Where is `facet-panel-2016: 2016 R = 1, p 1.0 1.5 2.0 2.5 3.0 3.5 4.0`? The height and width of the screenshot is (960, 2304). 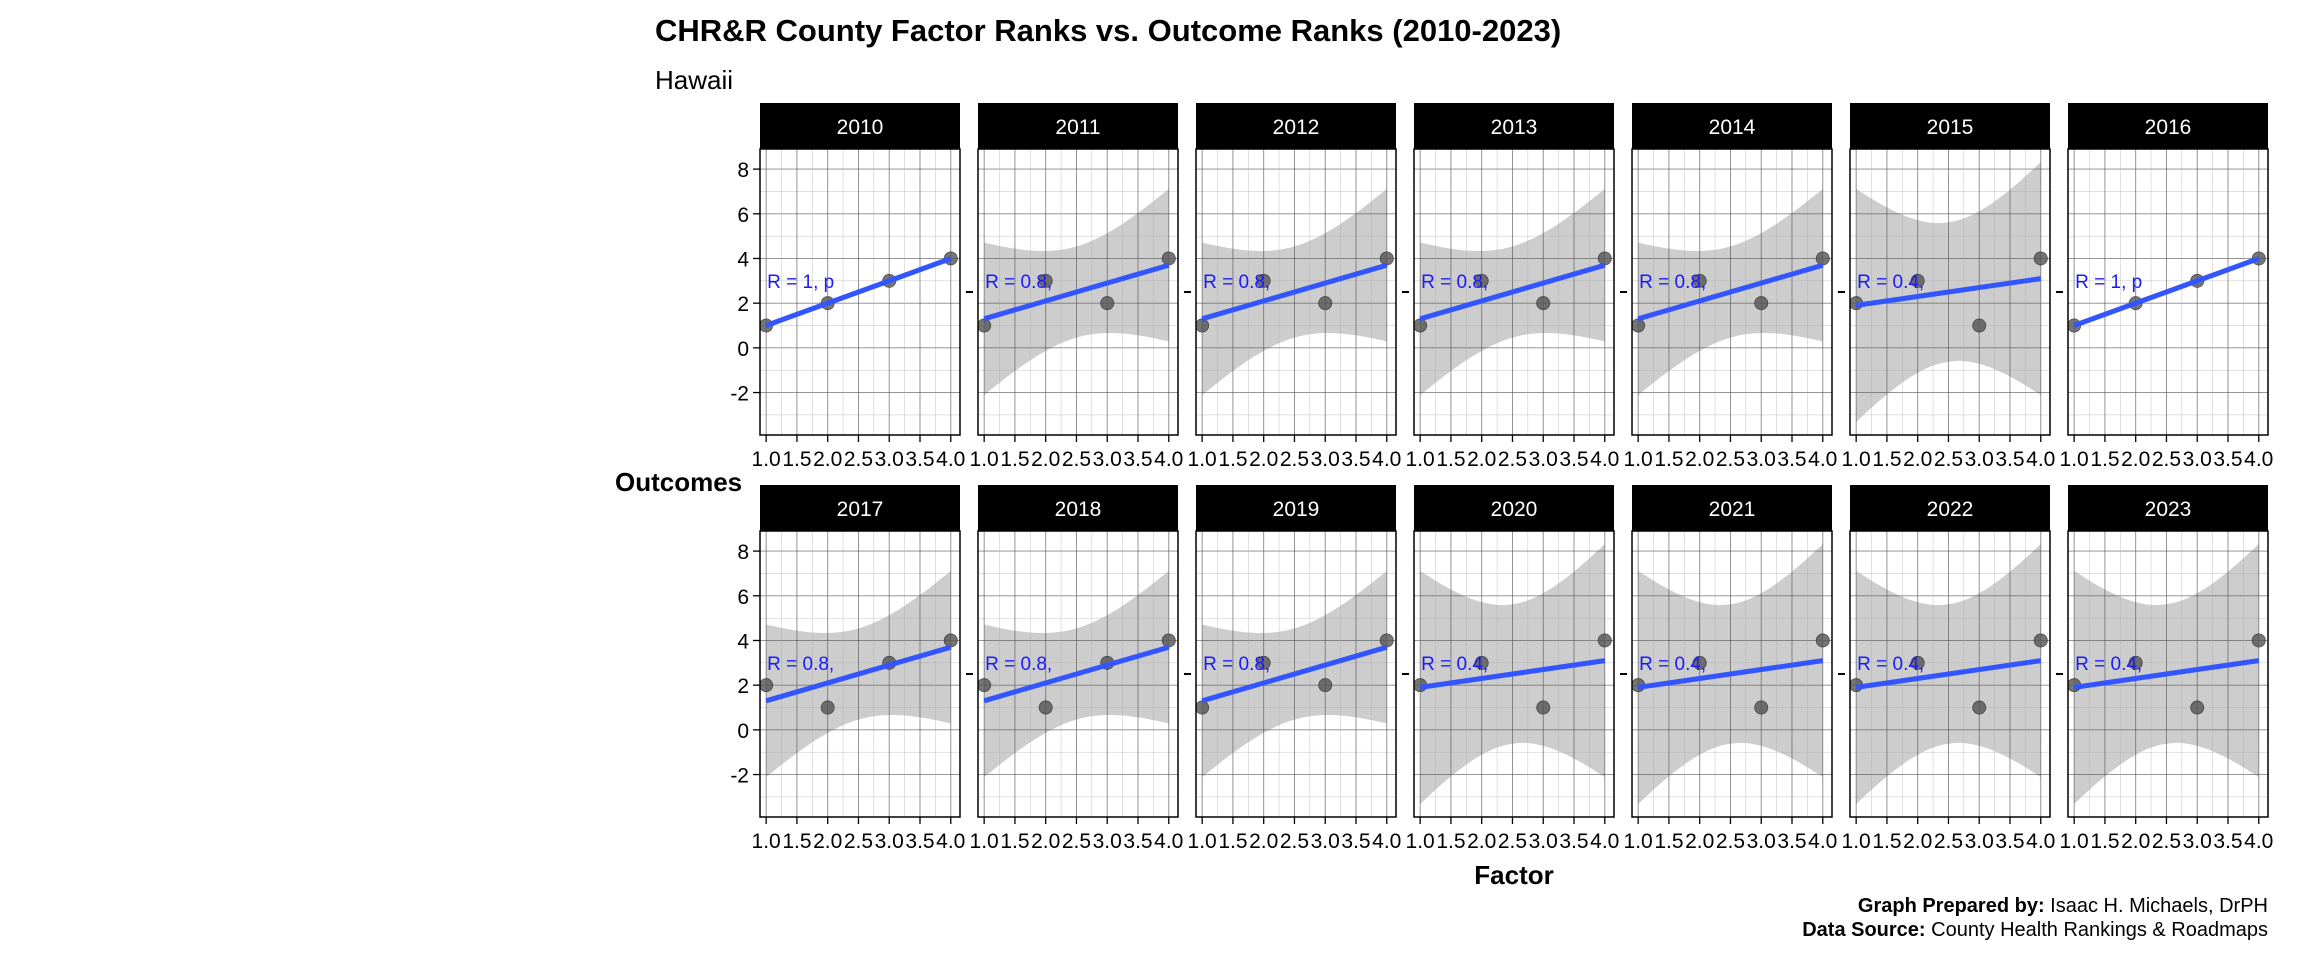 facet-panel-2016: 2016 R = 1, p 1.0 1.5 2.0 2.5 3.0 3.5 4.0 is located at coordinates (2164, 287).